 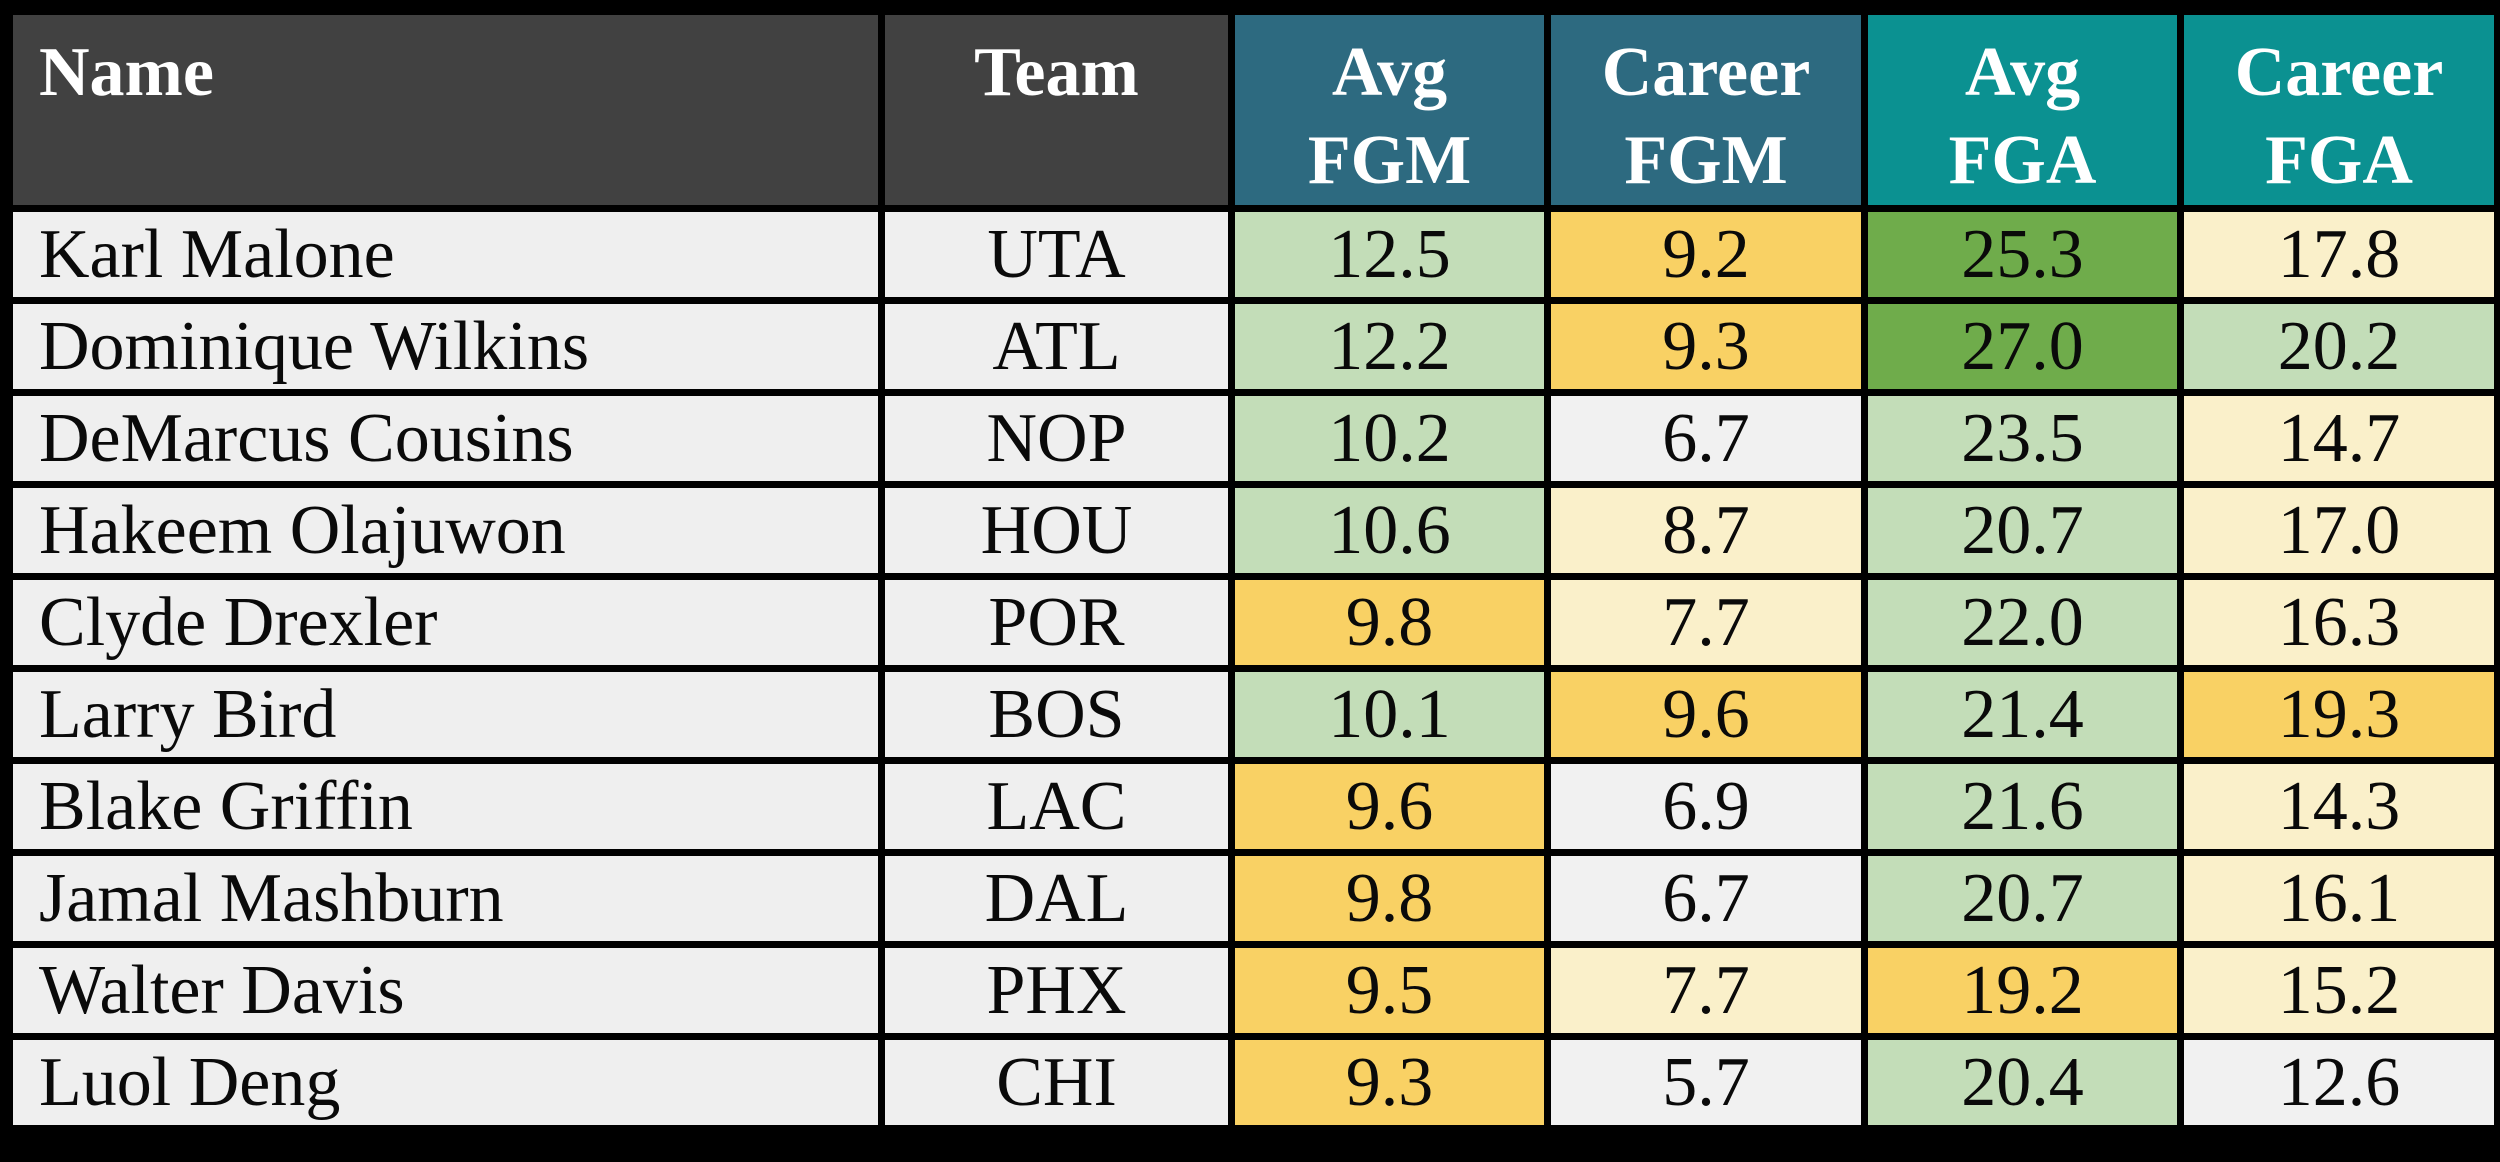 I want to click on stat-cell-avg-fgm: 9.5, so click(x=1389, y=990).